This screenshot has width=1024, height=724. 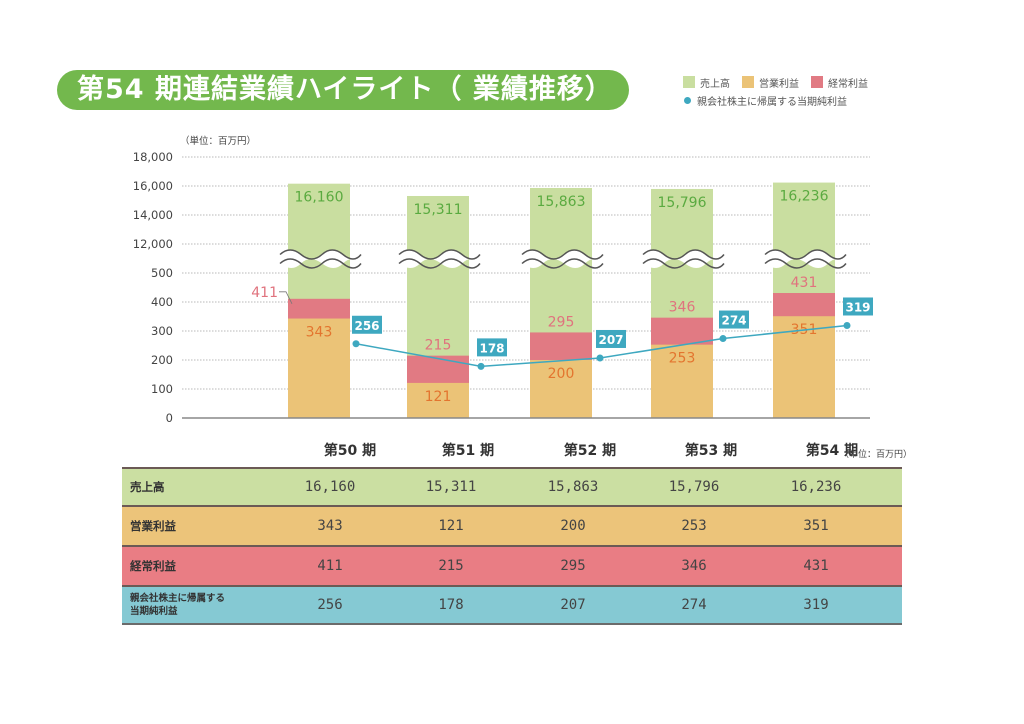 I want to click on legend-swatch-sales, so click(x=689, y=82).